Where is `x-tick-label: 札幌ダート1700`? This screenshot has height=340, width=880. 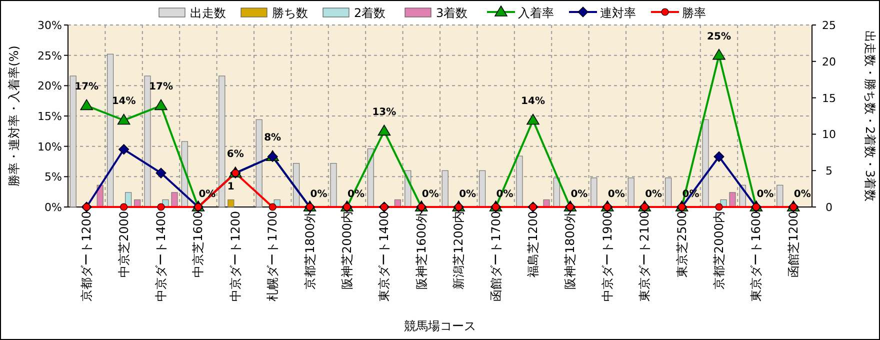 x-tick-label: 札幌ダート1700 is located at coordinates (273, 256).